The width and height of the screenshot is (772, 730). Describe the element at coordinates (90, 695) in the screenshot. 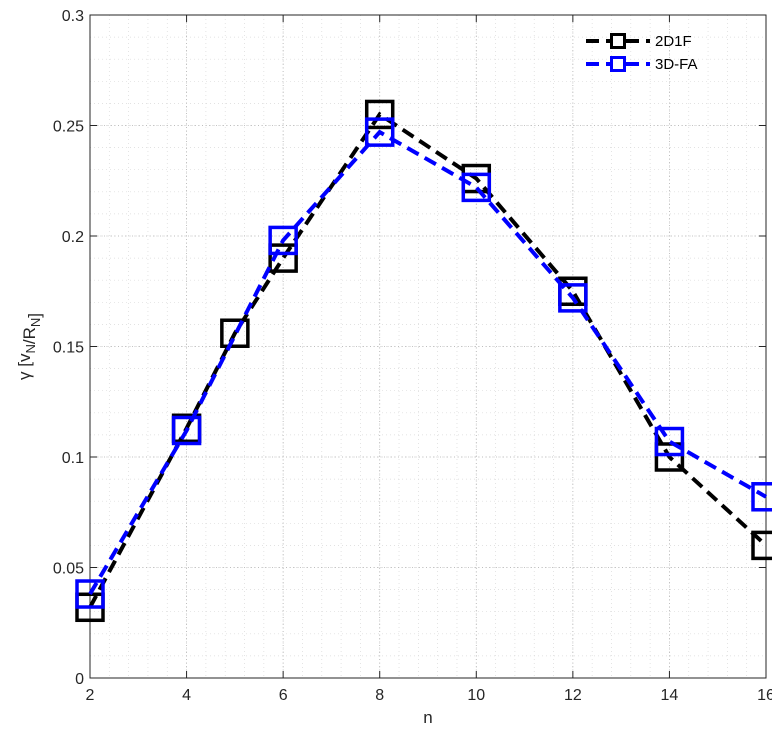

I see `x-tick-label: 2` at that location.